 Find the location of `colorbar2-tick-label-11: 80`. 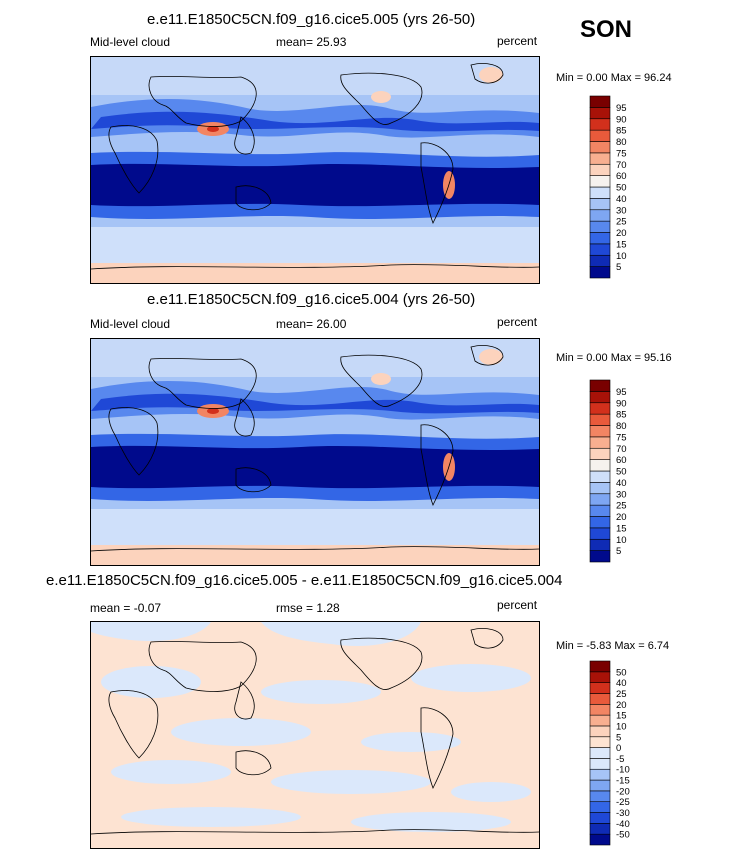

colorbar2-tick-label-11: 80 is located at coordinates (621, 426).